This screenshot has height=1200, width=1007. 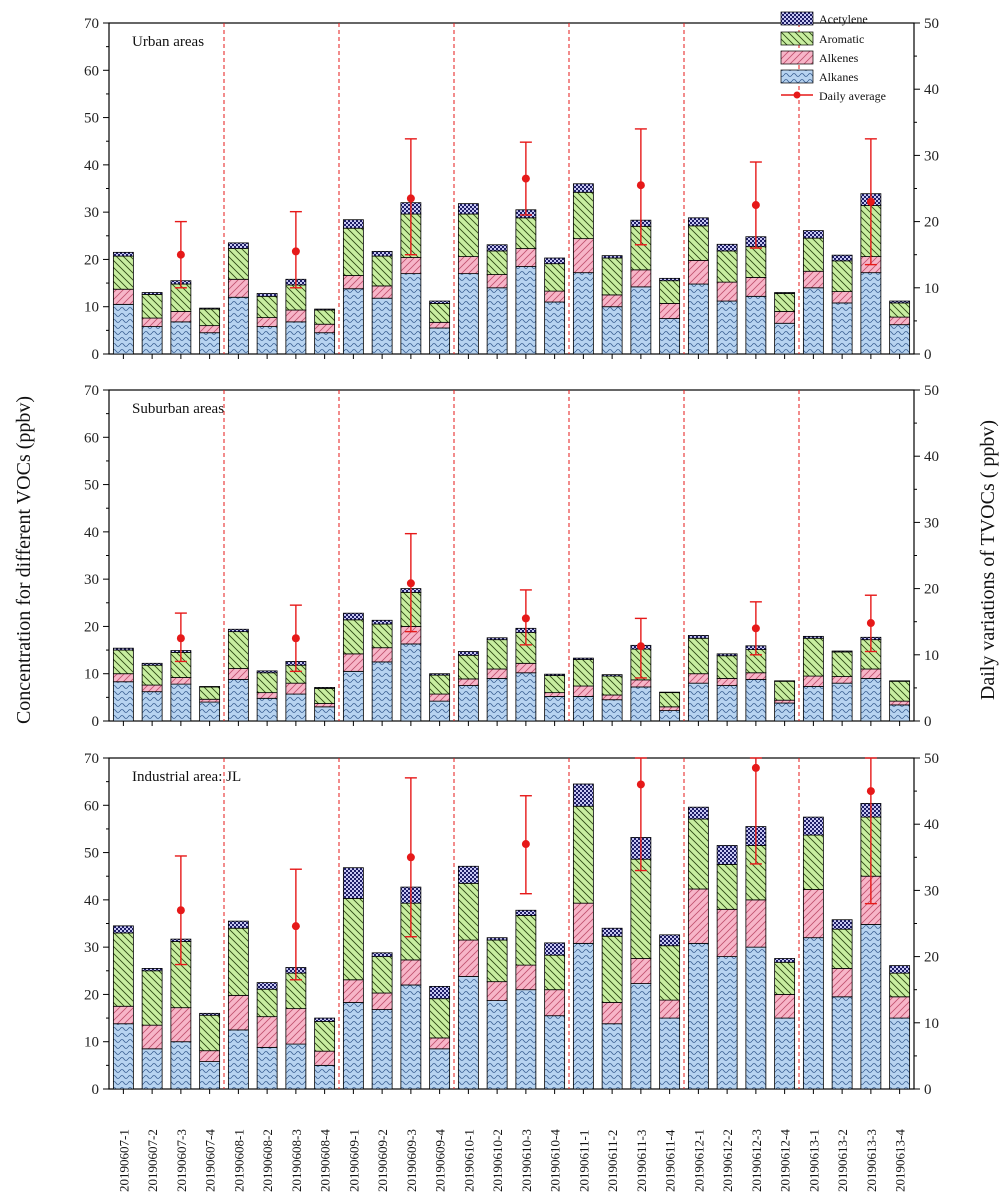 What do you see at coordinates (91, 901) in the screenshot?
I see `left-tick-label: 40` at bounding box center [91, 901].